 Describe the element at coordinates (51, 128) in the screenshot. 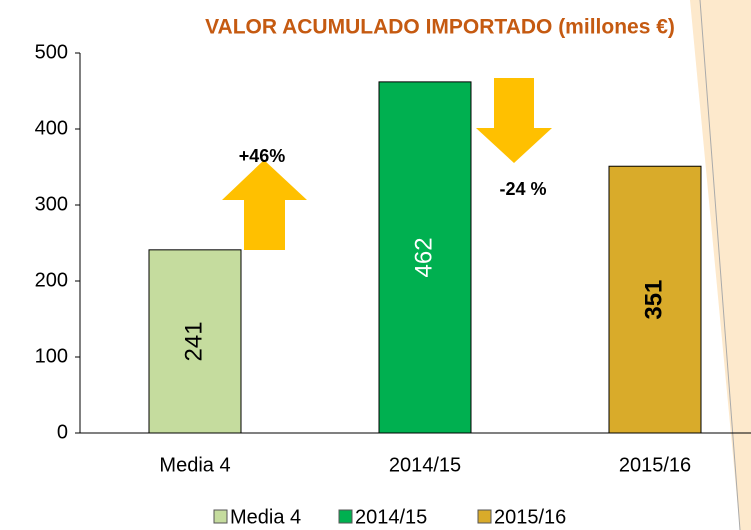

I see `y-tick-label: 400` at that location.